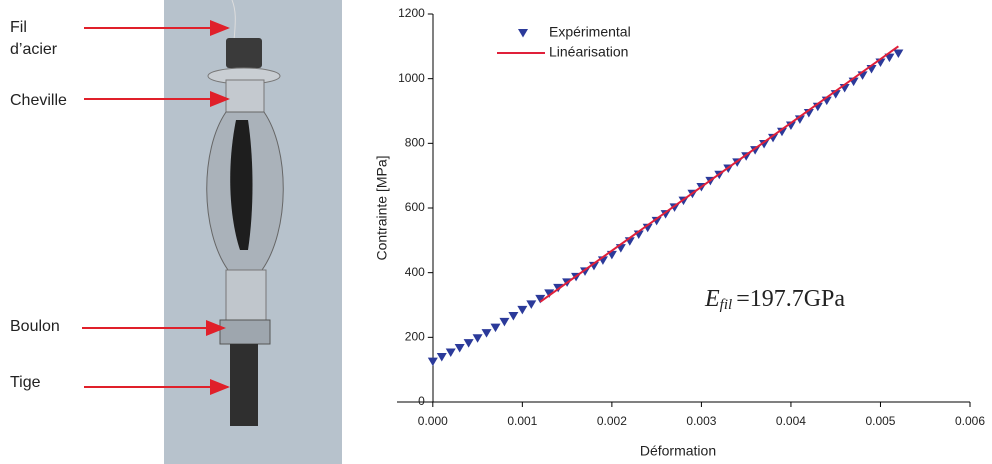 The image size is (992, 464). I want to click on y-tick-label: 1000, so click(411, 78).